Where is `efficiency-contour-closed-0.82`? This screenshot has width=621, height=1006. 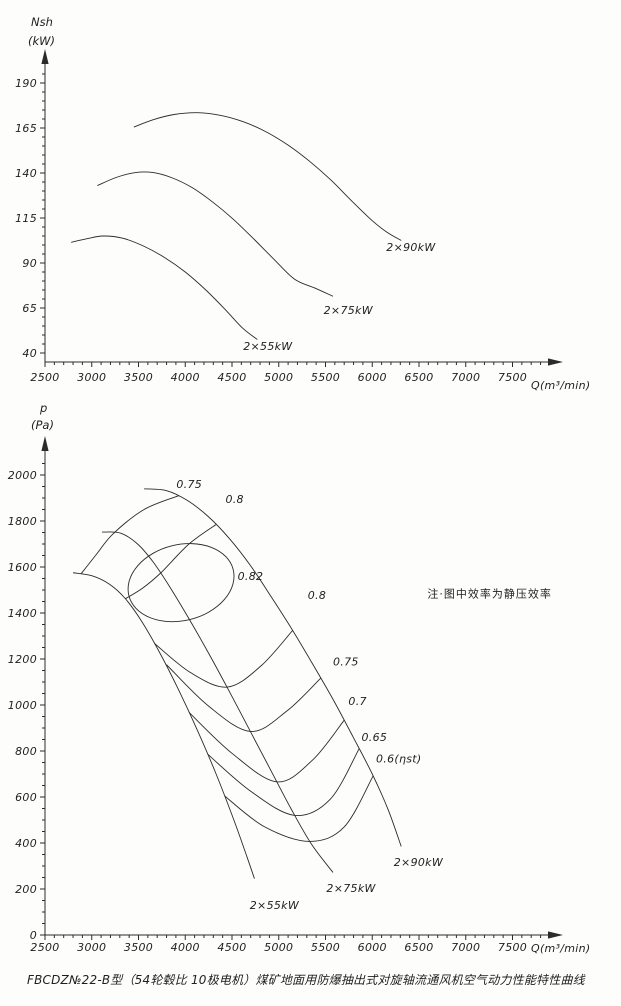
efficiency-contour-closed-0.82 is located at coordinates (181, 583).